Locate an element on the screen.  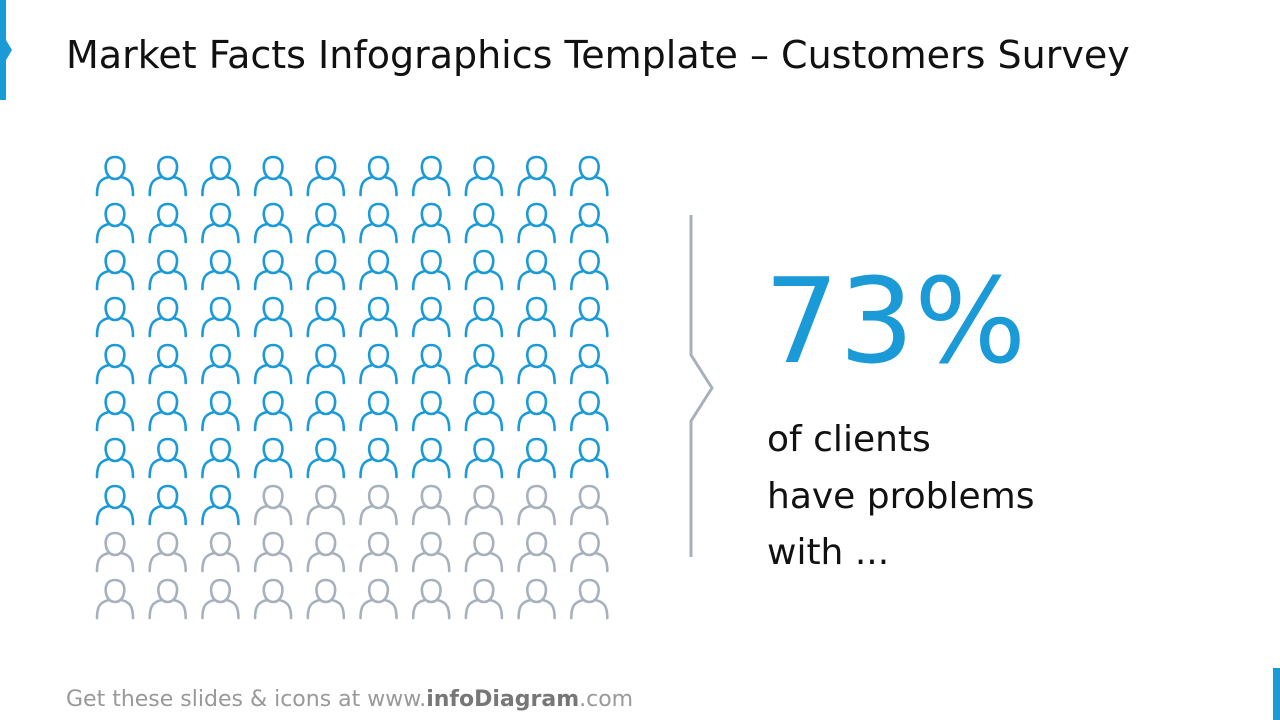
description-line: have problems is located at coordinates (901, 496).